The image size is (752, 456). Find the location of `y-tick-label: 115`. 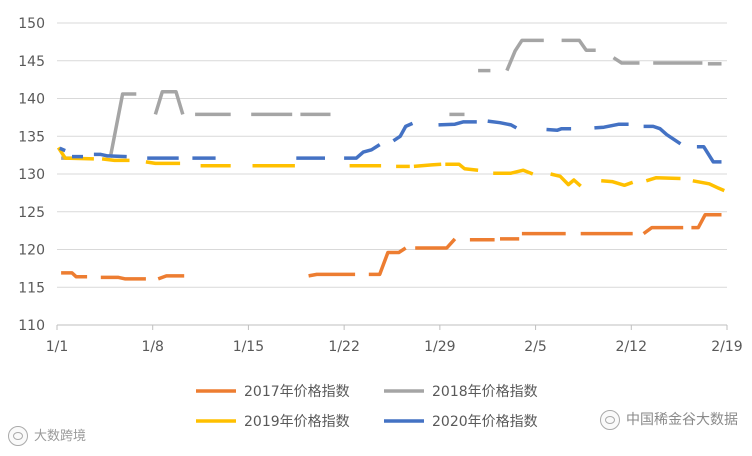

y-tick-label: 115 is located at coordinates (31, 288).